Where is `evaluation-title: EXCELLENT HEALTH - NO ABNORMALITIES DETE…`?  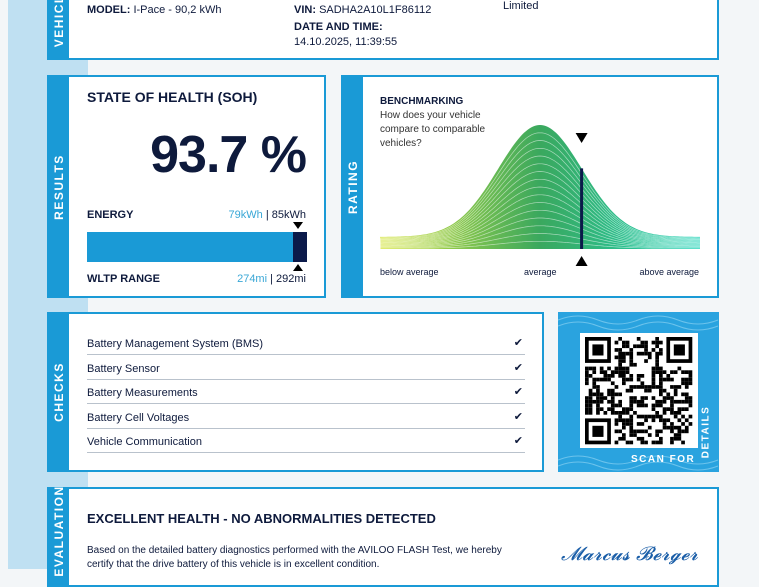 evaluation-title: EXCELLENT HEALTH - NO ABNORMALITIES DETE… is located at coordinates (261, 518).